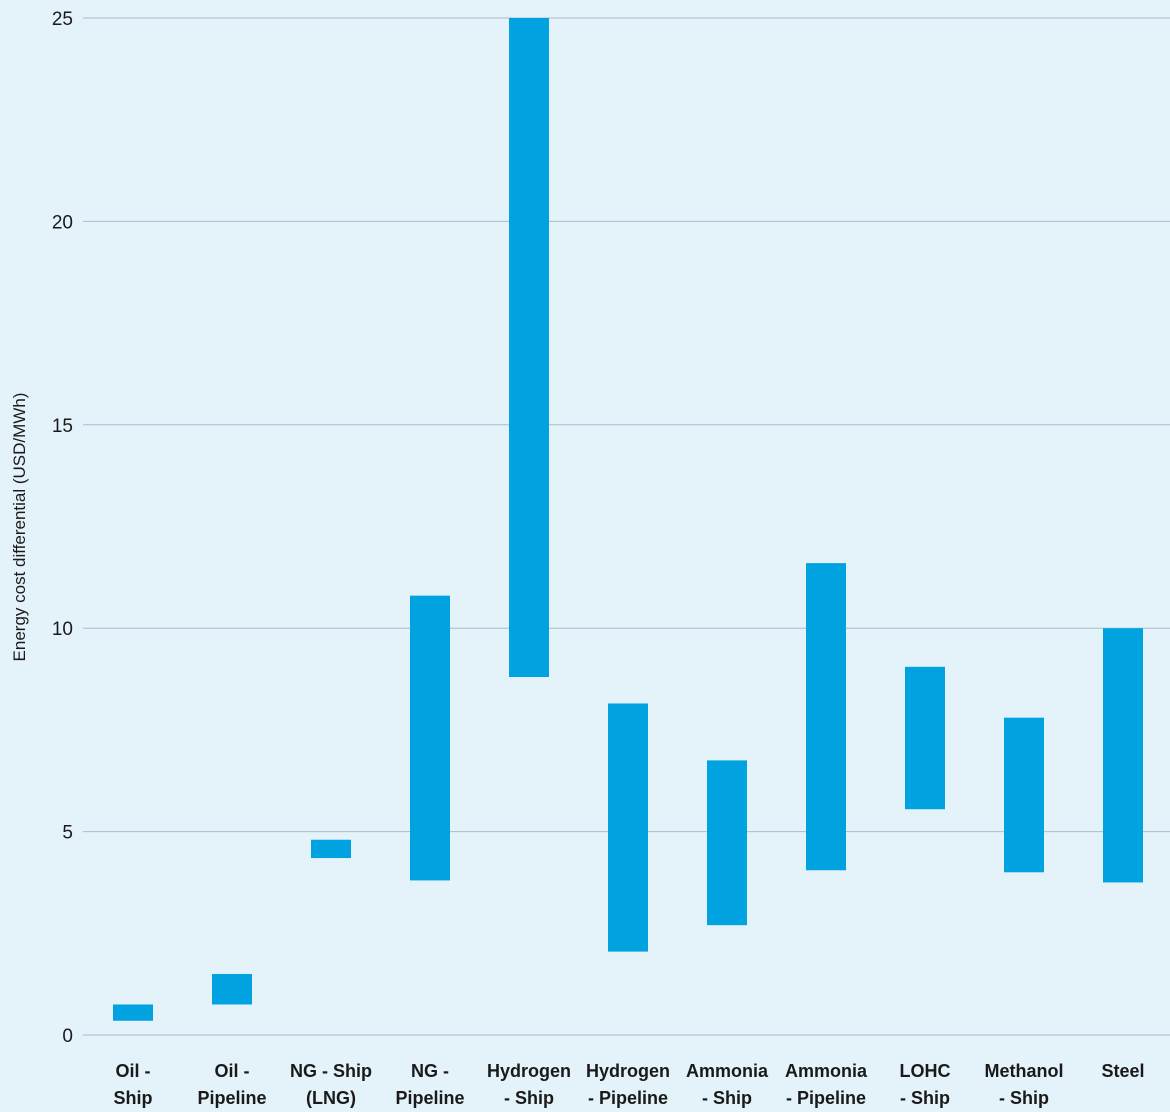 This screenshot has height=1112, width=1170. Describe the element at coordinates (331, 1084) in the screenshot. I see `x-category-label: NG - Ship (LNG)` at that location.